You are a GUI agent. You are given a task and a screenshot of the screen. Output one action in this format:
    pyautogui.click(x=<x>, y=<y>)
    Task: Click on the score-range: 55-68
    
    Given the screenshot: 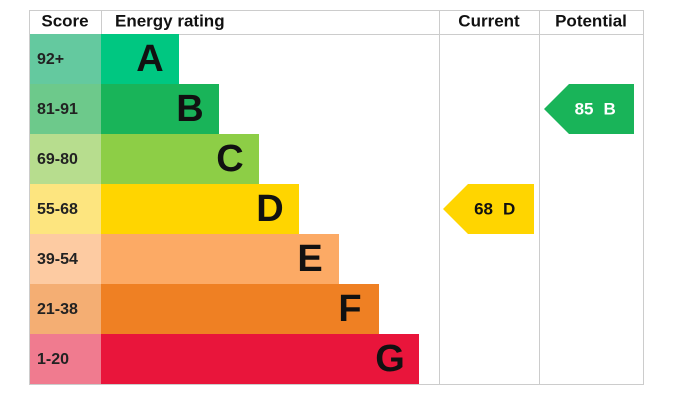 What is the action you would take?
    pyautogui.click(x=57, y=209)
    